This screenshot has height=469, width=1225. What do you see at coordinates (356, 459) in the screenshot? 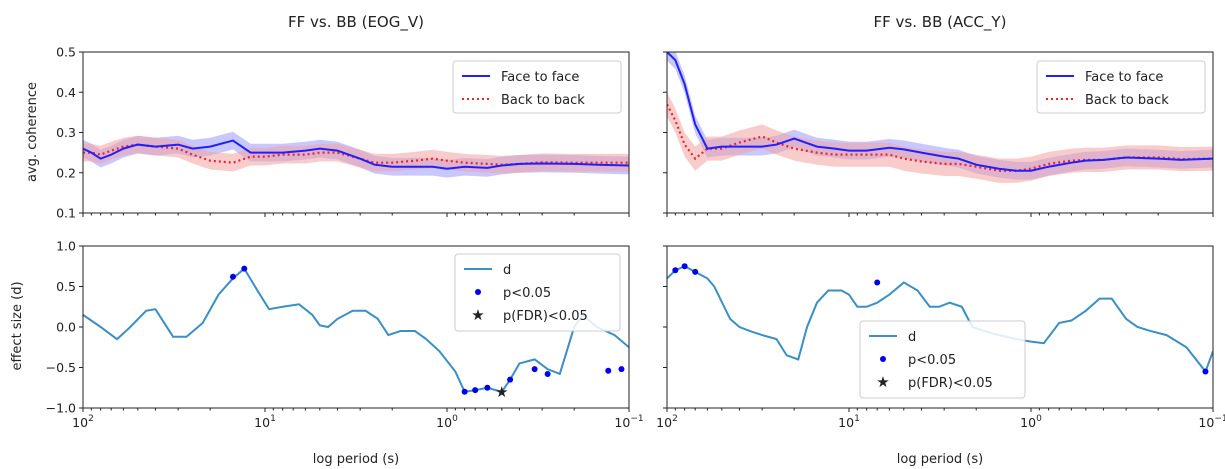
I see `xlabel-left: log period (s)` at bounding box center [356, 459].